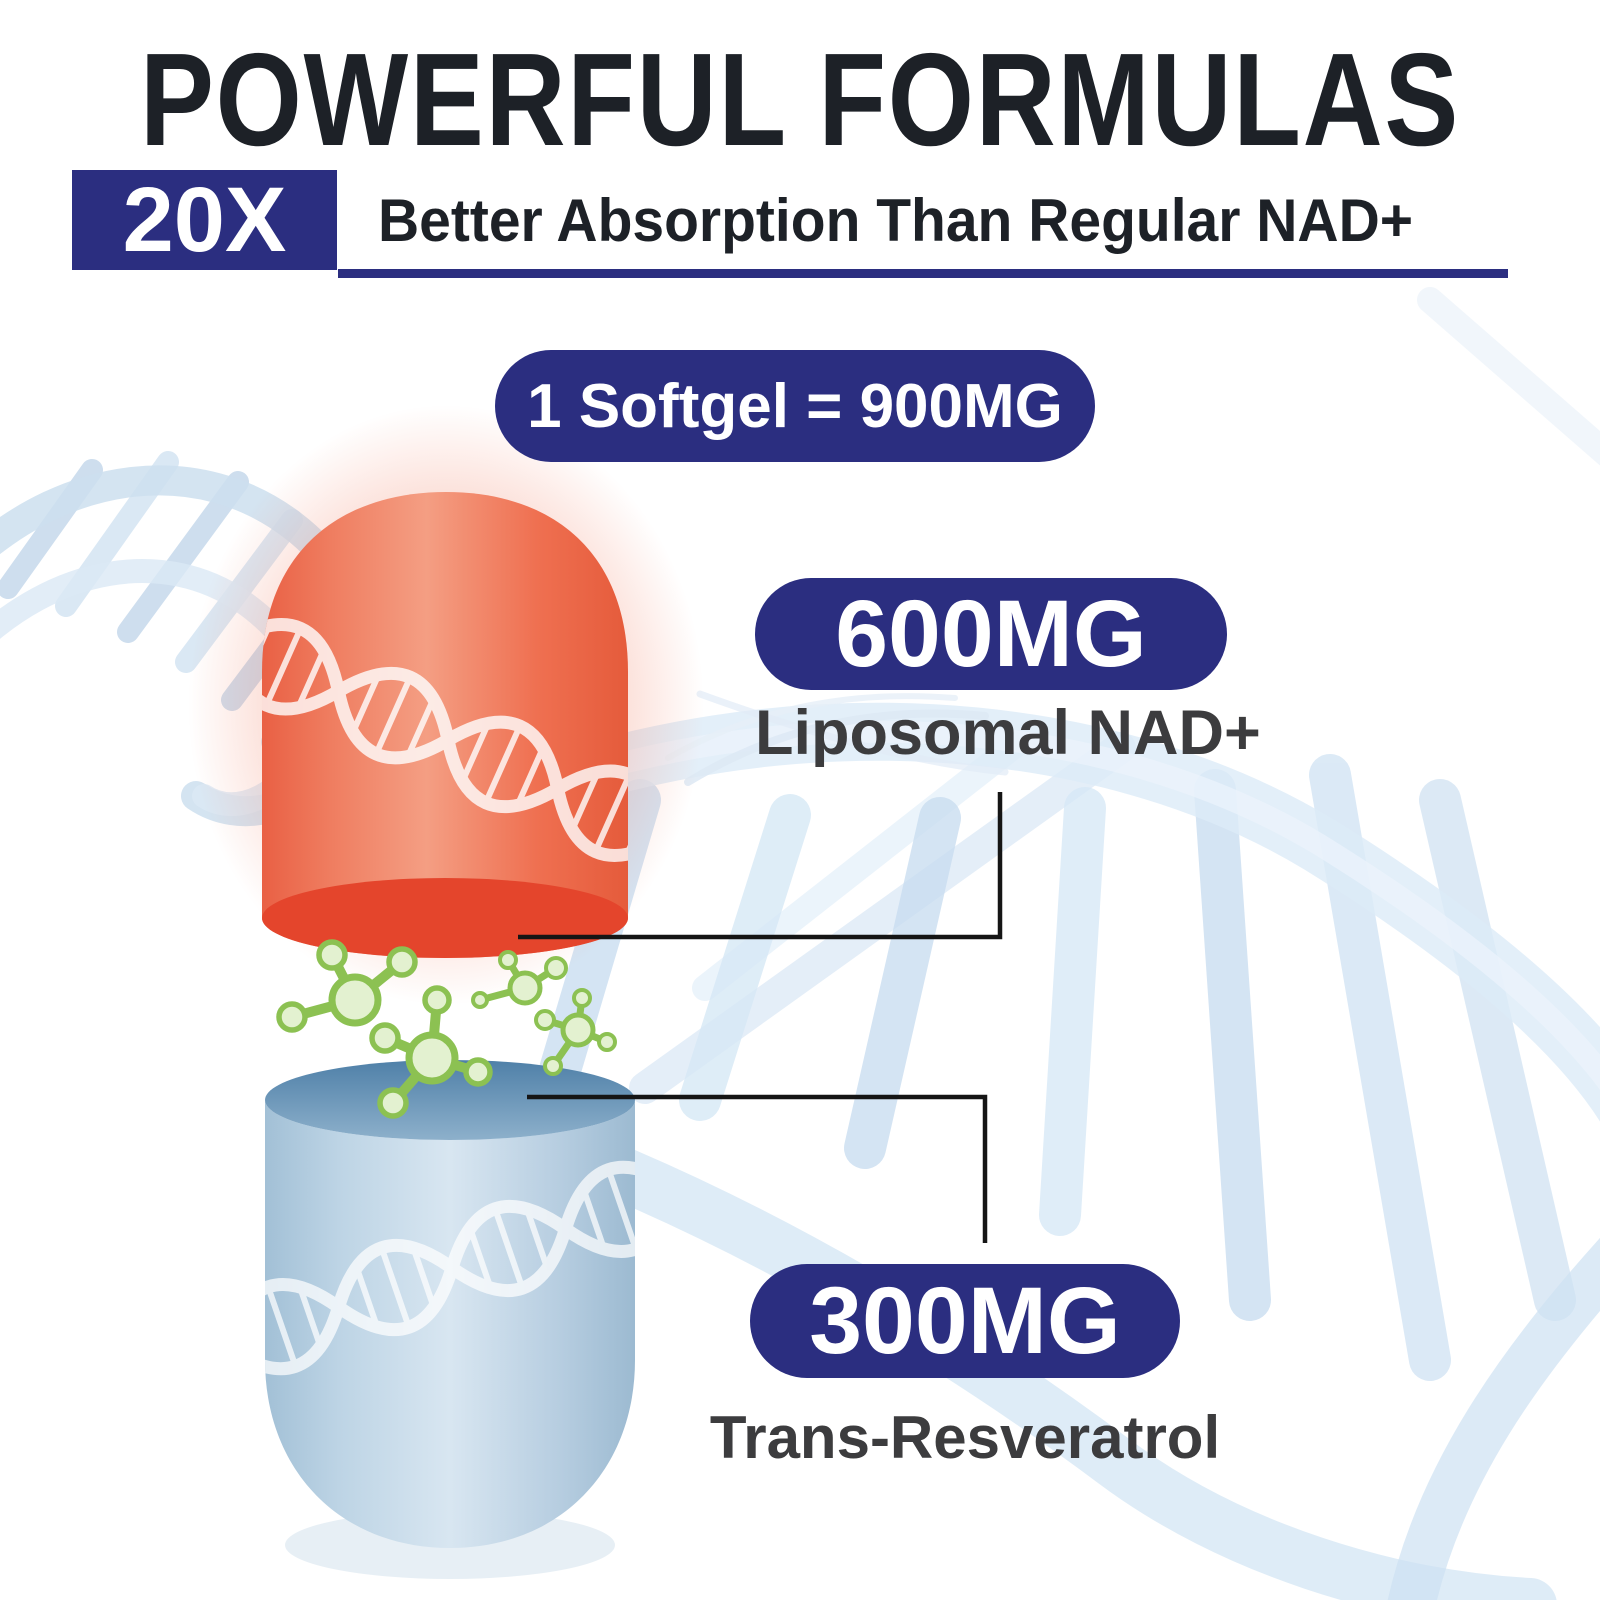  I want to click on subtitle: Better Absorption Than Regular NAD+, so click(896, 220).